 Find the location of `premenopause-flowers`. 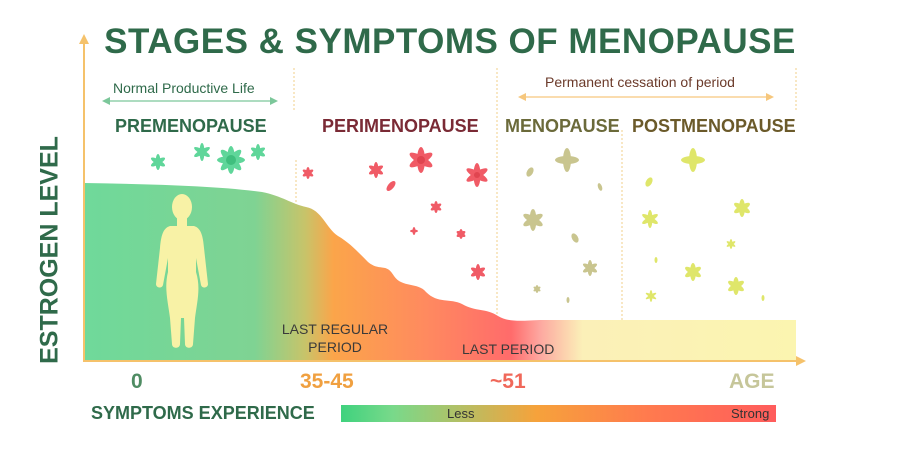

premenopause-flowers is located at coordinates (208, 158).